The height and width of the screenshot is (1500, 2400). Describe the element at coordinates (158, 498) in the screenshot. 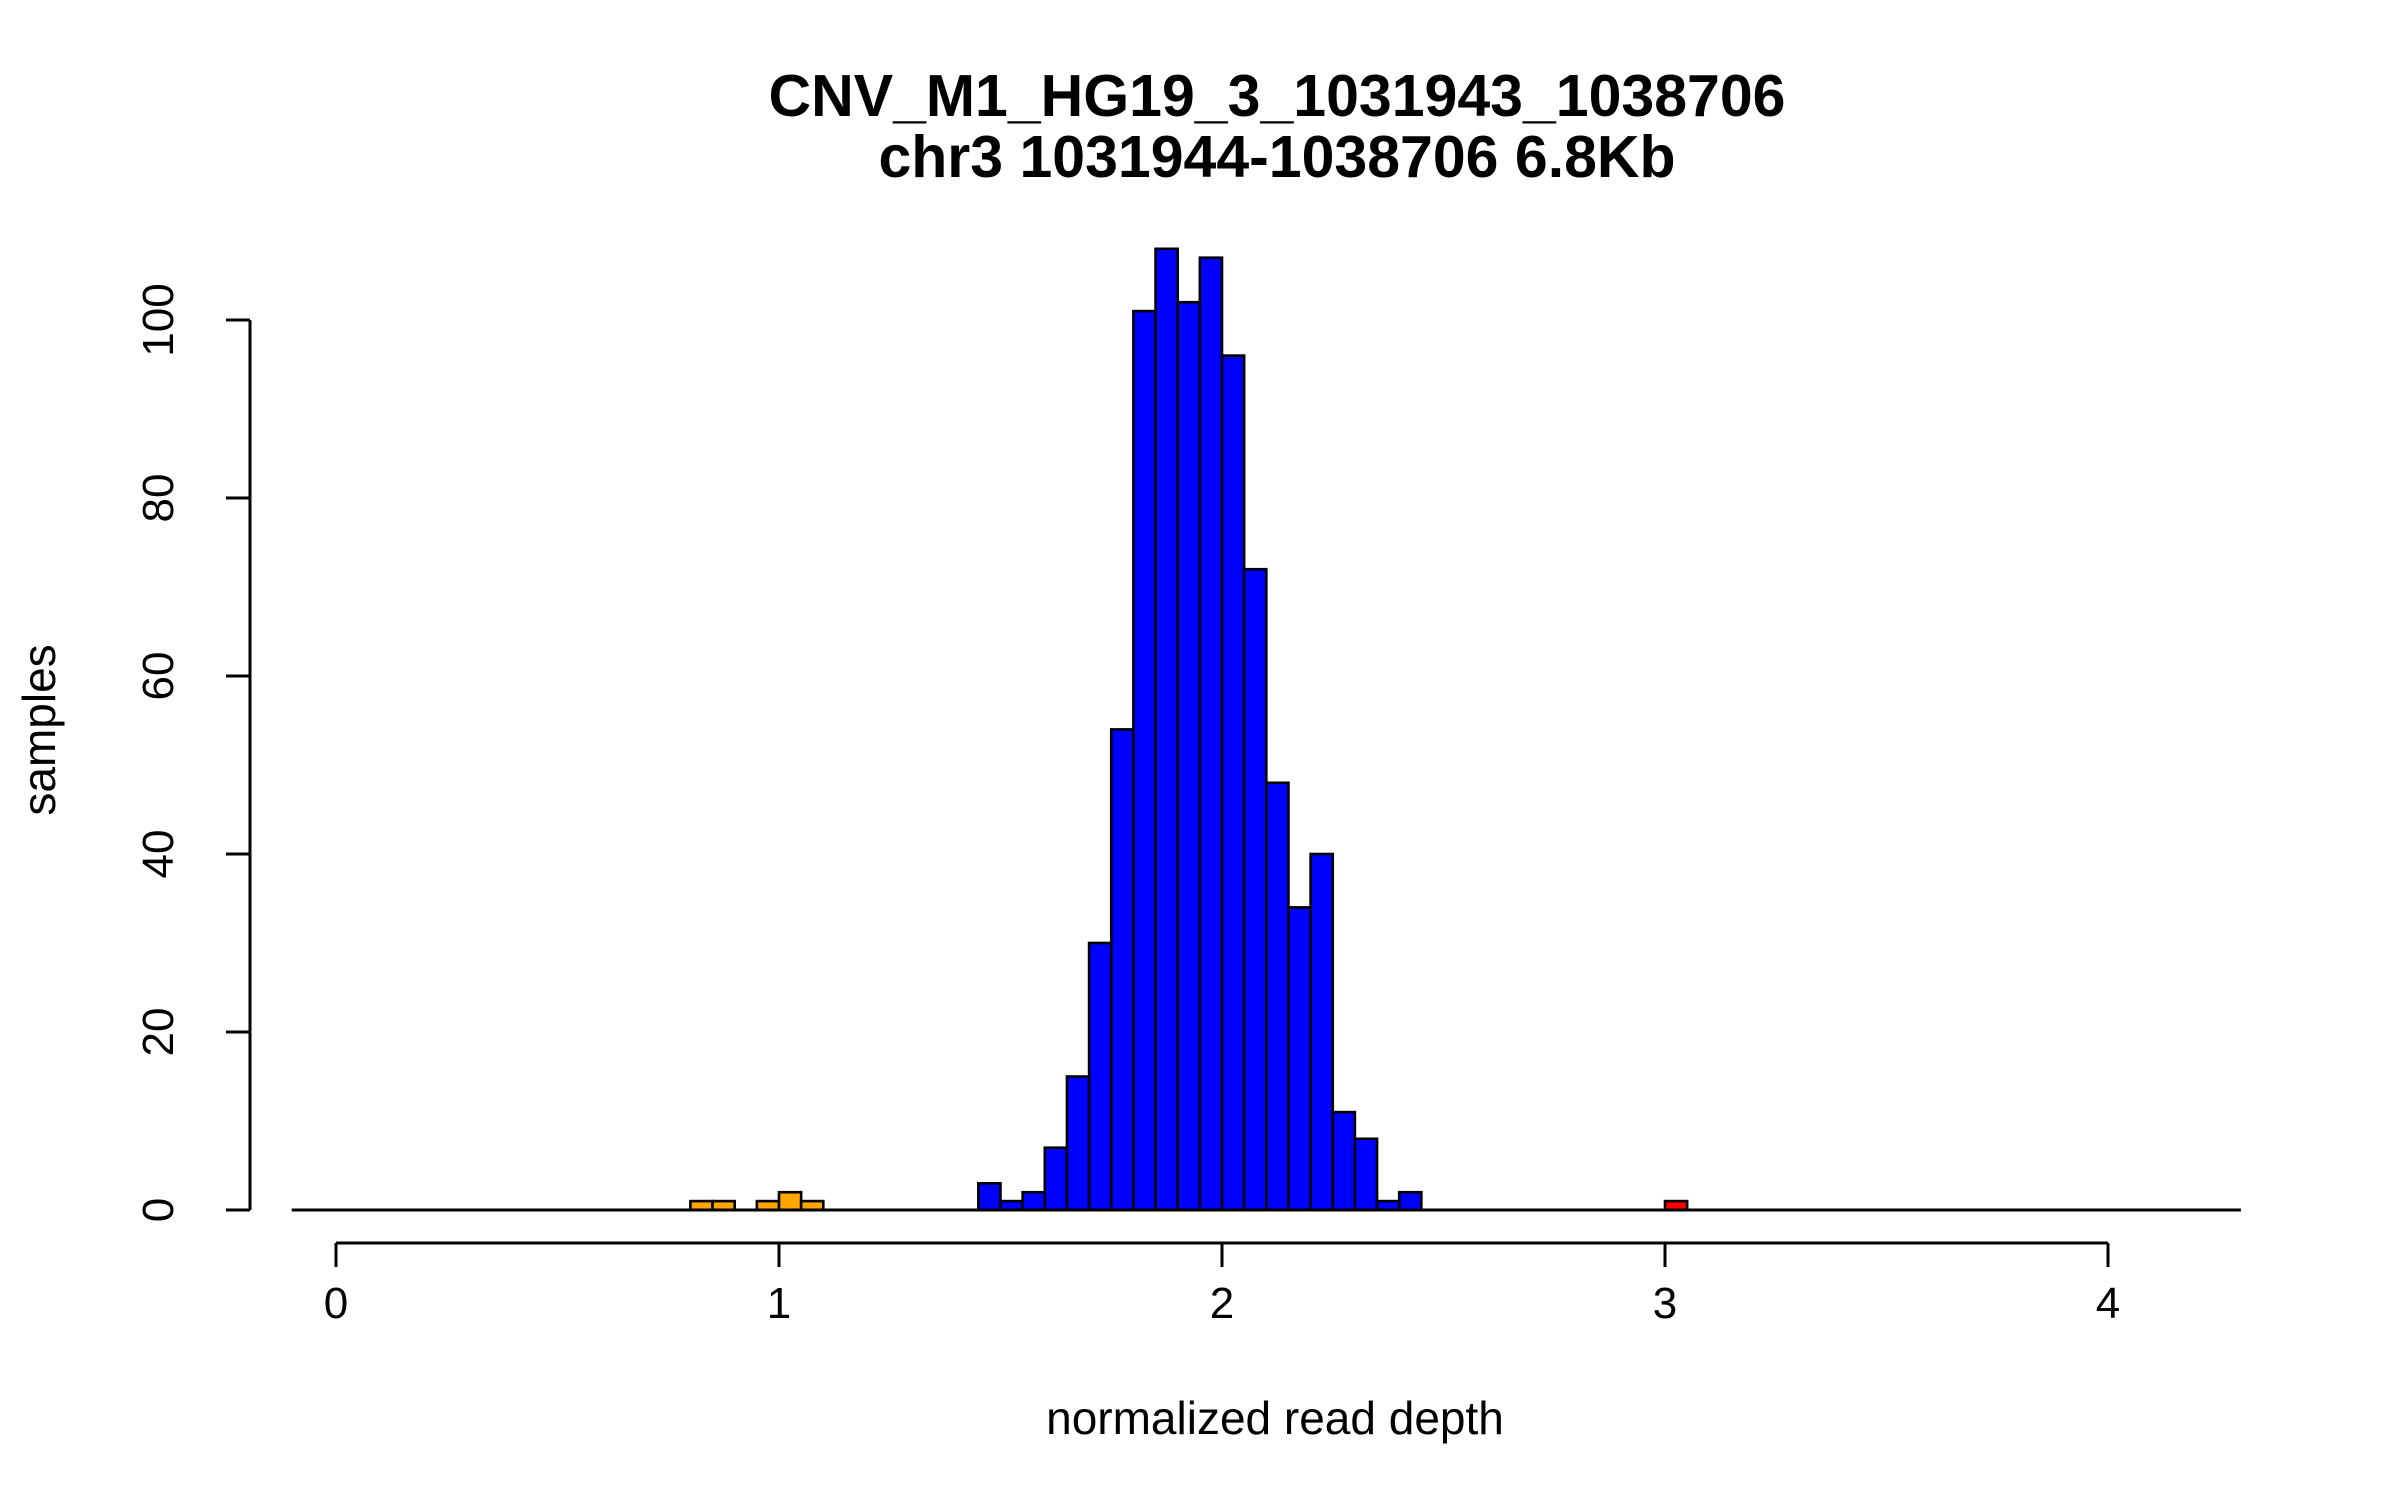

I see `y-tick-label-80: 80` at that location.